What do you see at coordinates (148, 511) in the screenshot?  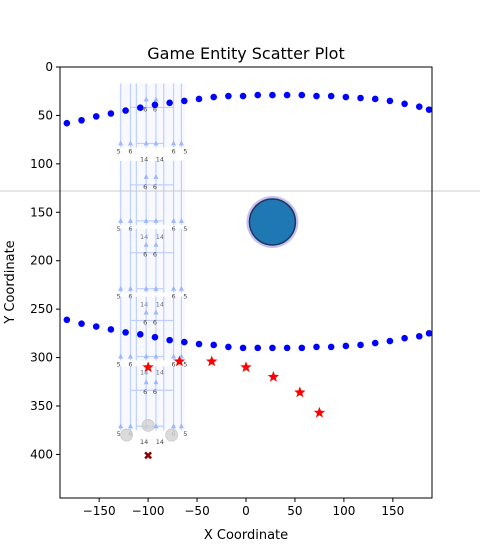 I see `x-tick-label: −100` at bounding box center [148, 511].